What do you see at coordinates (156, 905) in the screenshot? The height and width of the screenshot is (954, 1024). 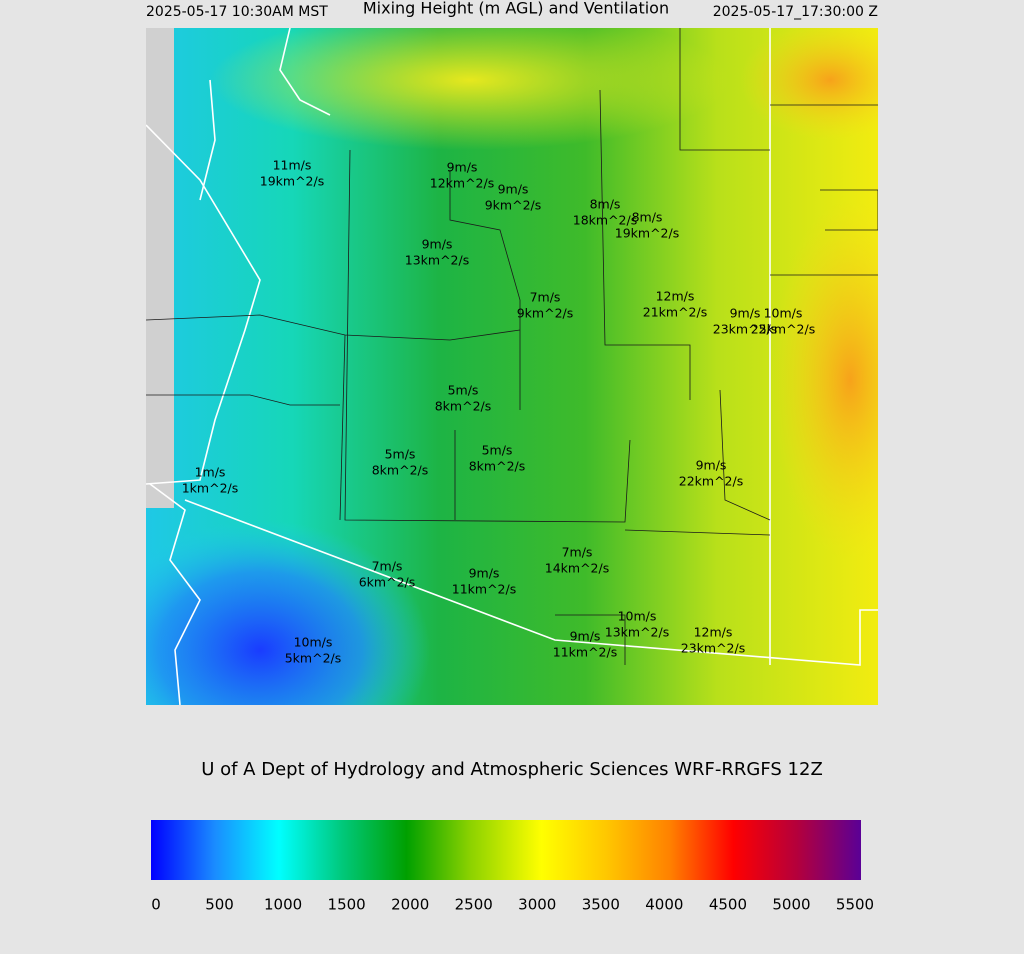 I see `colorbar-tick-label: 0` at bounding box center [156, 905].